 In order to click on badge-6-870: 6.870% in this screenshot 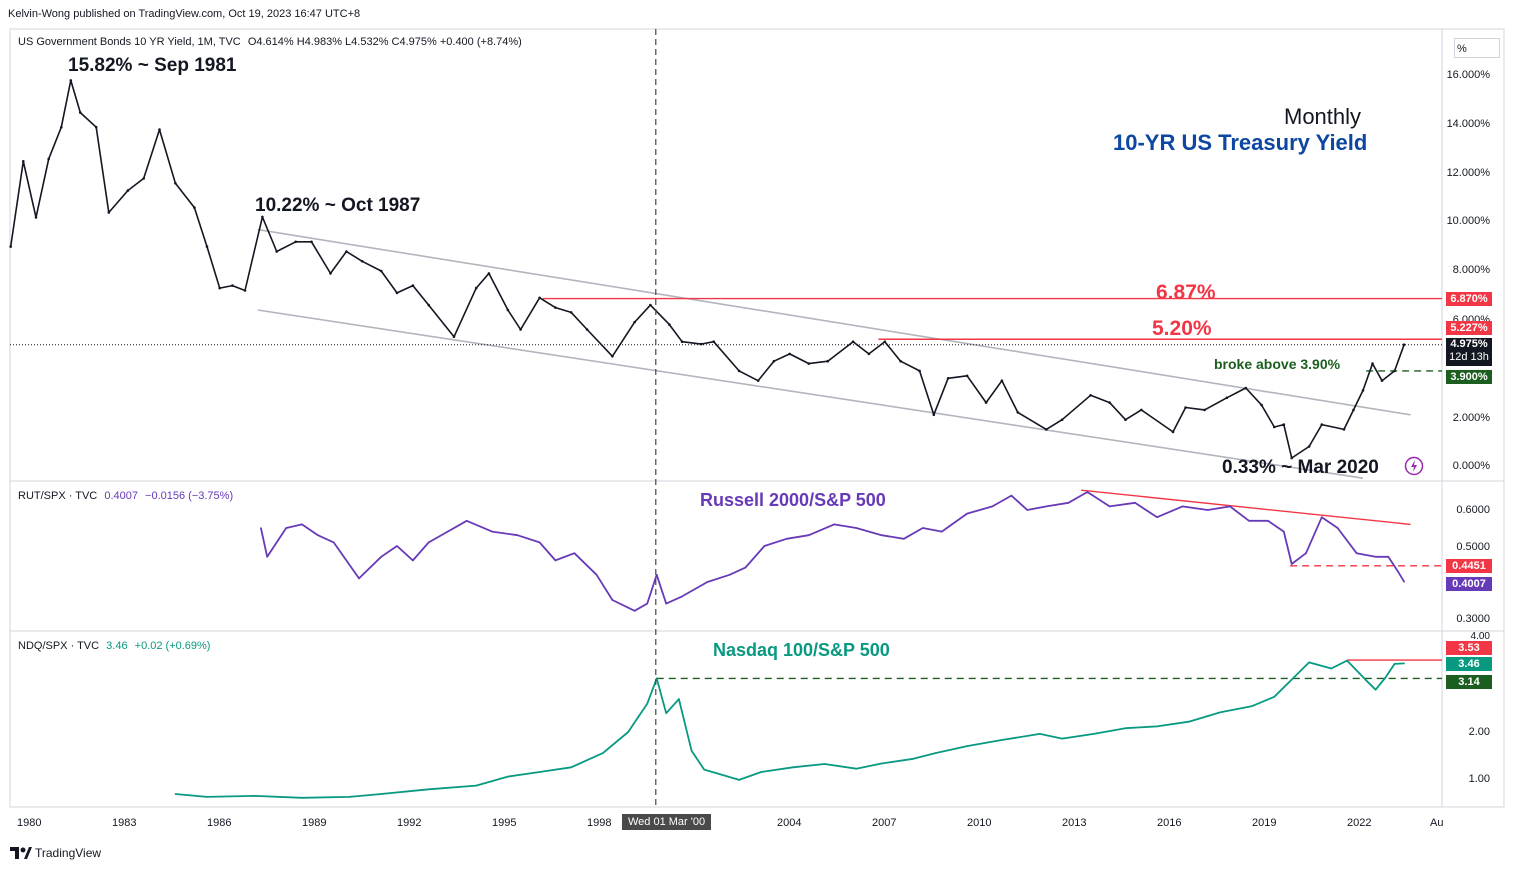, I will do `click(1469, 299)`.